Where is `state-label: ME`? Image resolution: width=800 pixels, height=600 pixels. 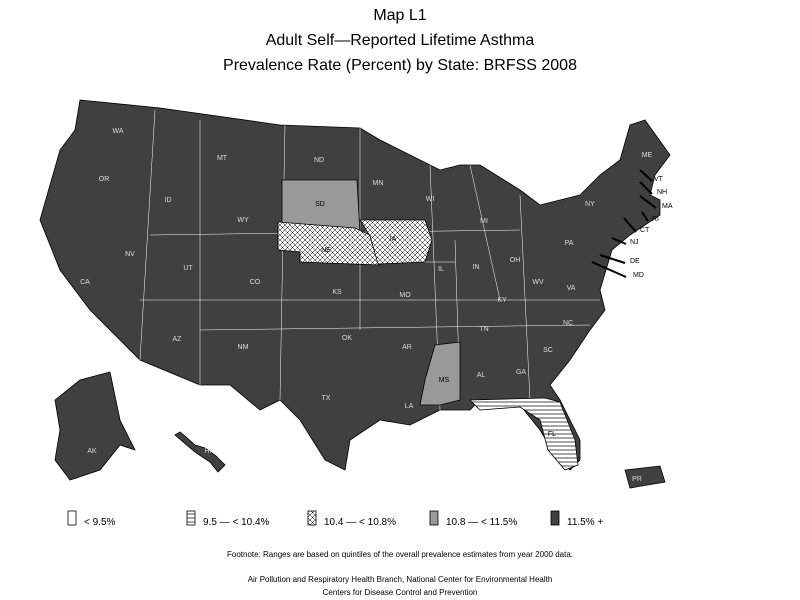
state-label: ME is located at coordinates (647, 155).